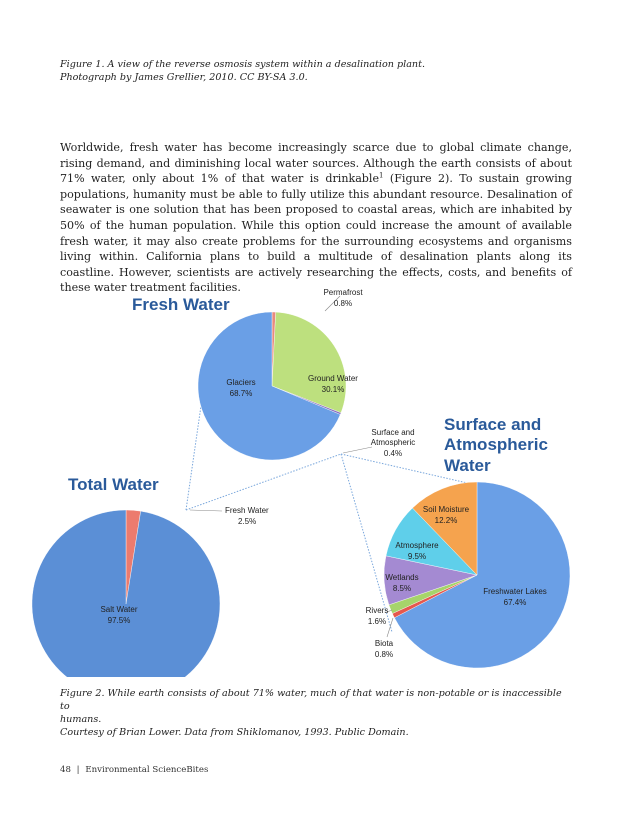 Image resolution: width=630 pixels, height=815 pixels. I want to click on figure-2-caption-line2: humans., so click(81, 719).